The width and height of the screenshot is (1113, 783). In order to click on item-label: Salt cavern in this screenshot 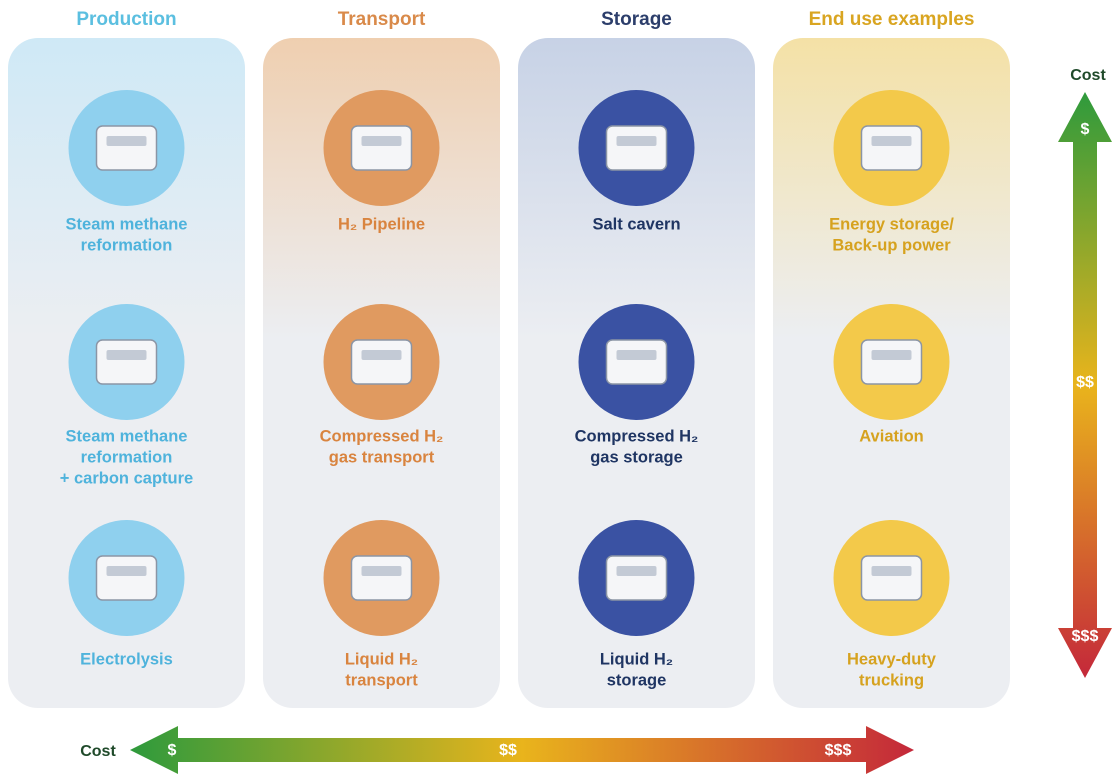, I will do `click(636, 224)`.